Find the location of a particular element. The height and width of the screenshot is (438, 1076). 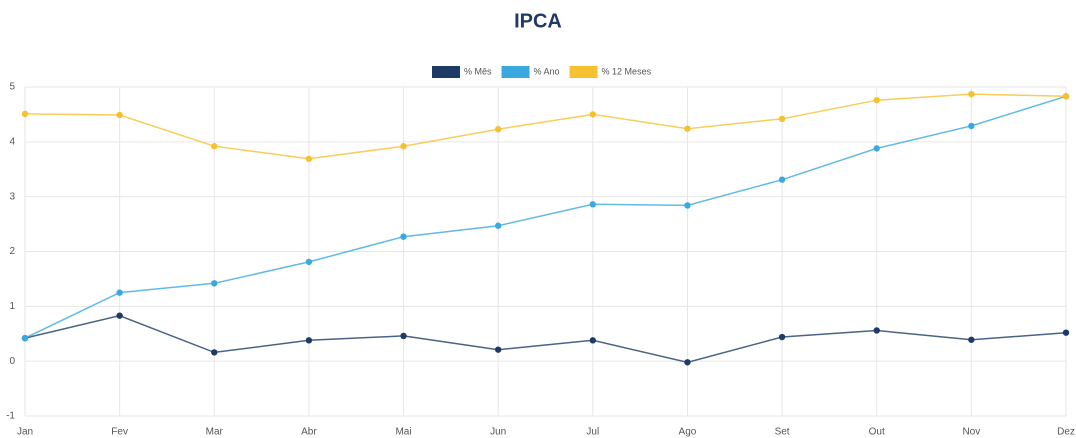

x-tick-label: Out is located at coordinates (877, 432).